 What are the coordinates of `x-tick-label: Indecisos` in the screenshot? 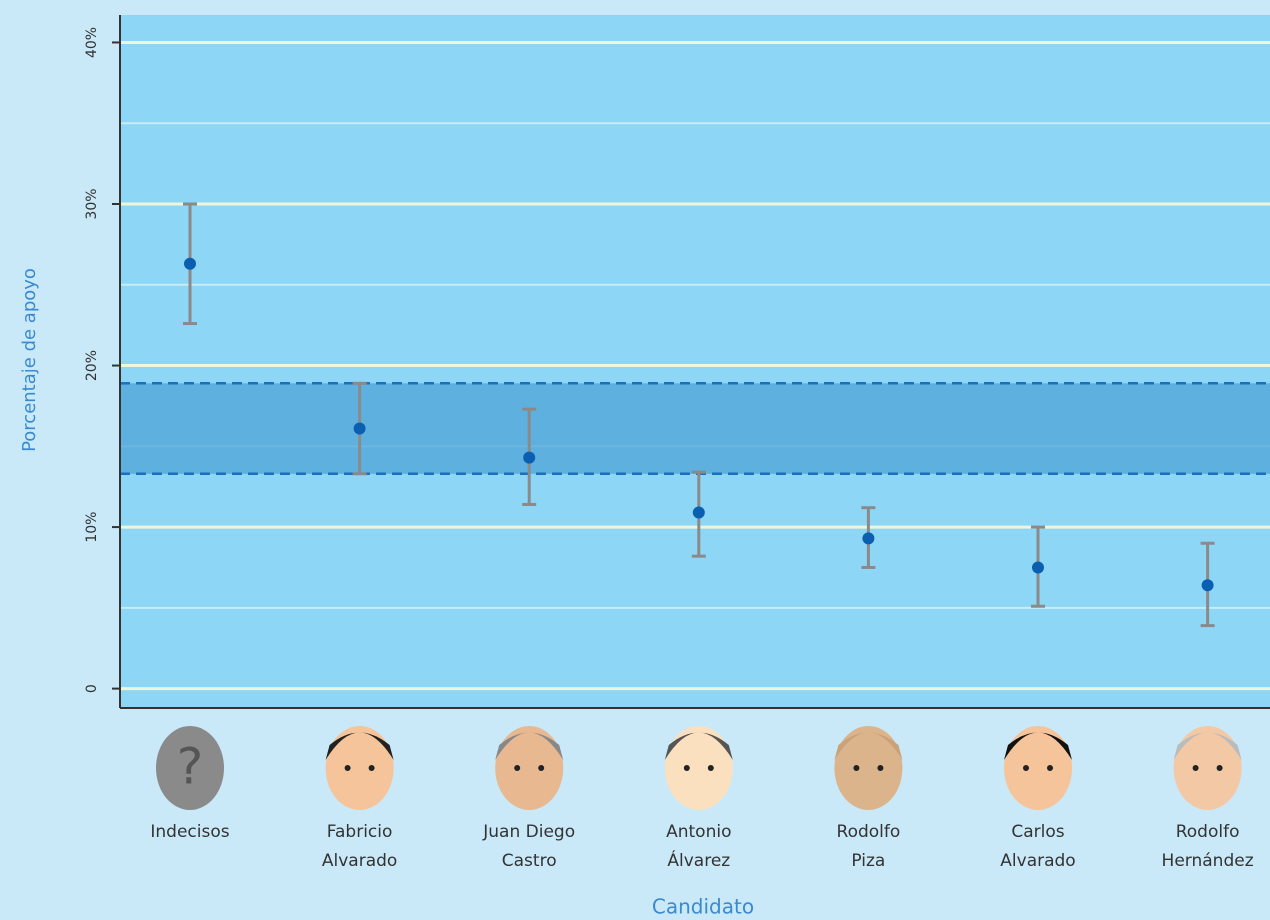 It's located at (190, 832).